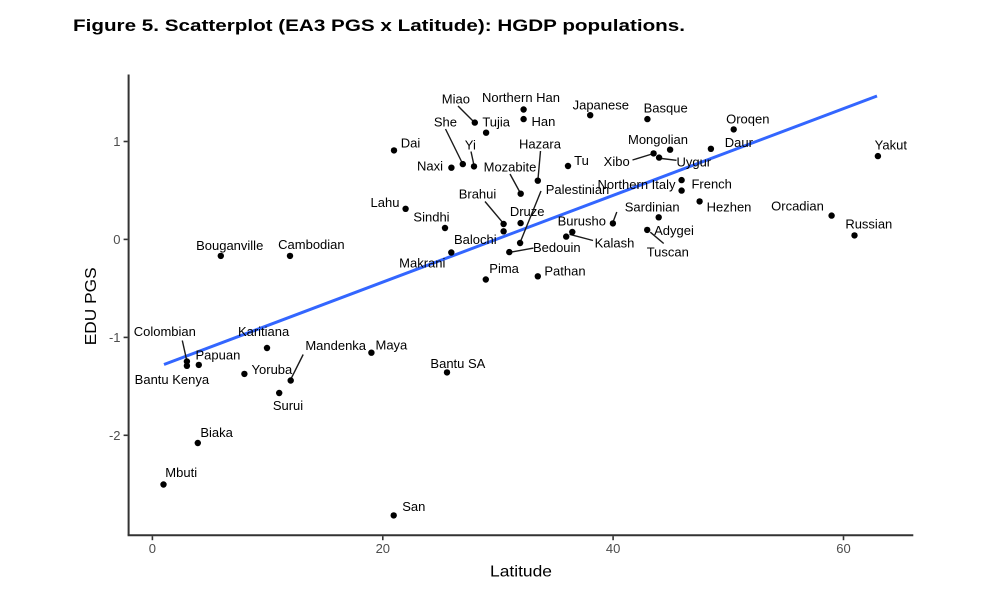 The height and width of the screenshot is (599, 999). What do you see at coordinates (181, 472) in the screenshot?
I see `svg-text: Mbuti` at bounding box center [181, 472].